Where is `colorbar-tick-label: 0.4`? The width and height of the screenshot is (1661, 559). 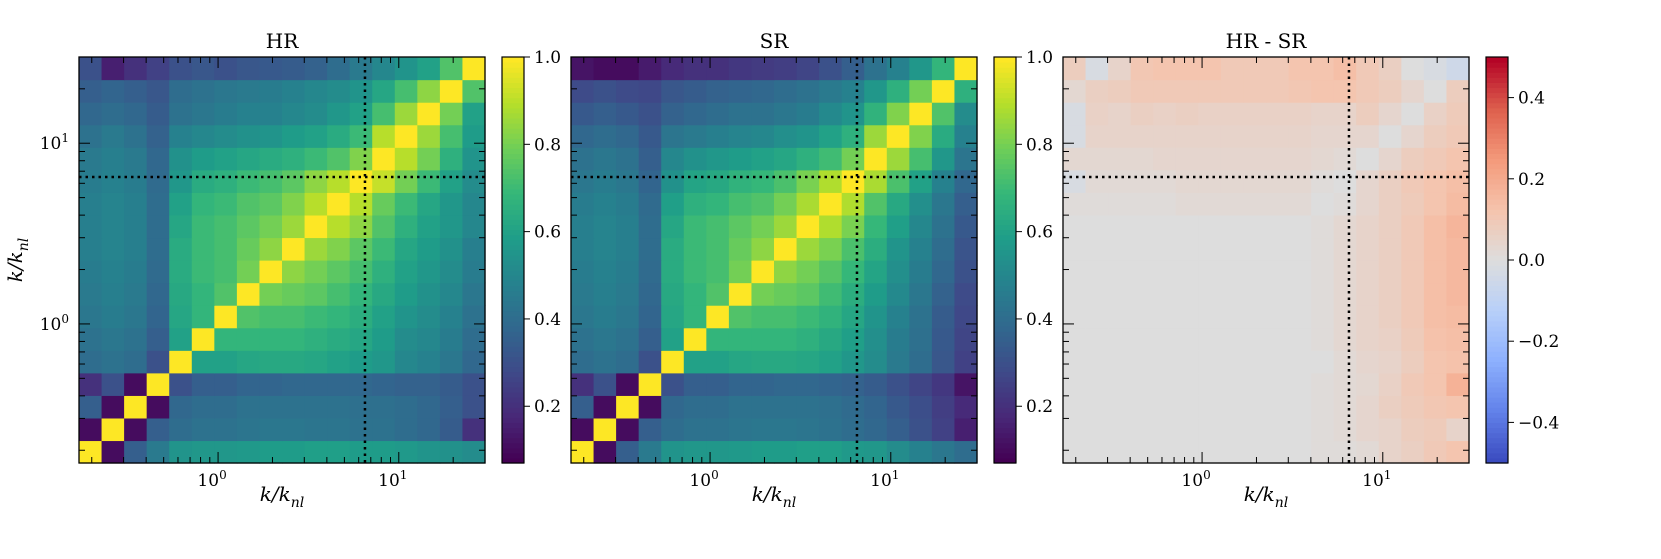
colorbar-tick-label: 0.4 is located at coordinates (1039, 320).